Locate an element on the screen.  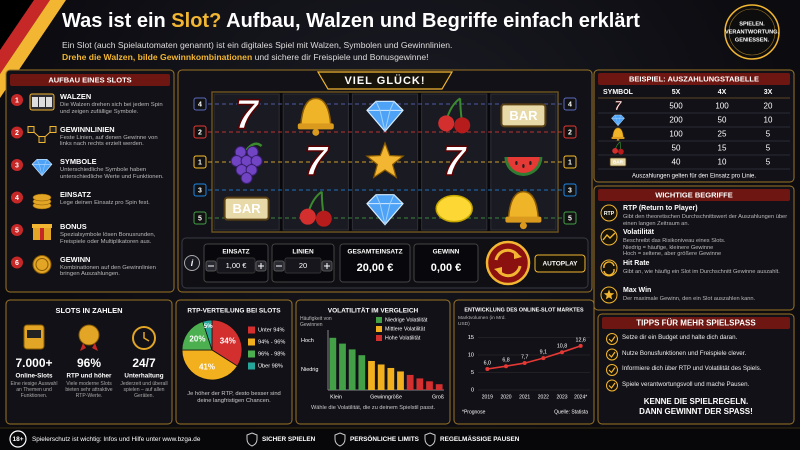
payline-number: 2 is located at coordinates (200, 132).